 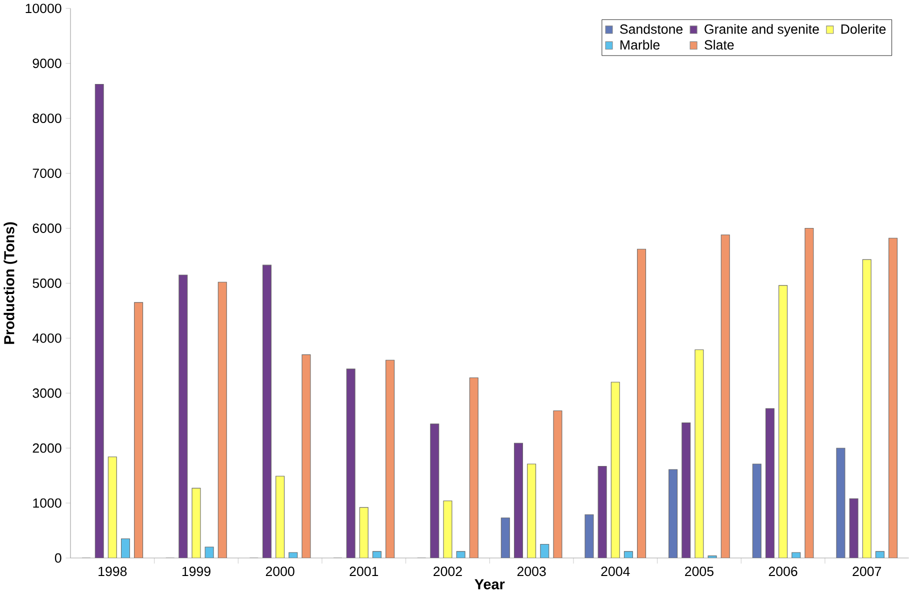 What do you see at coordinates (863, 29) in the screenshot?
I see `legend-label: Dolerite` at bounding box center [863, 29].